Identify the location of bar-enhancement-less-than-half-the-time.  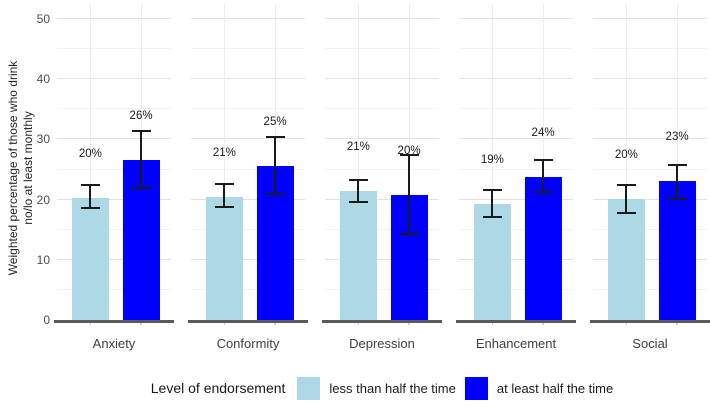
(492, 262).